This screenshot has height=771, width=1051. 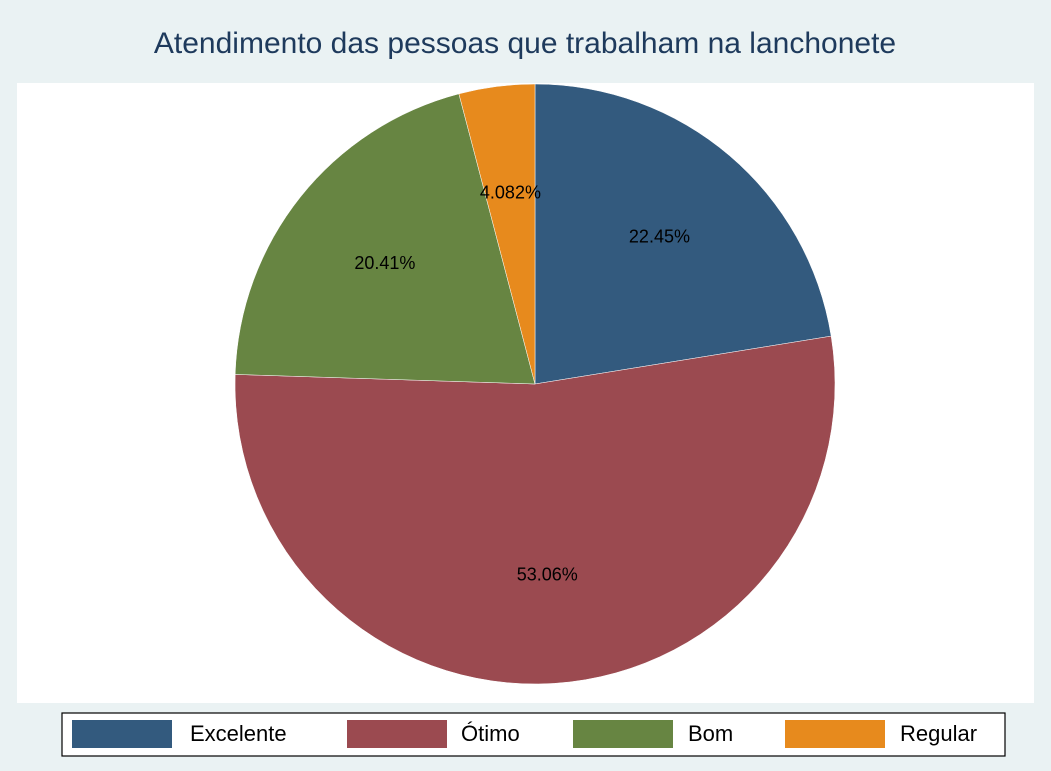 I want to click on data-label: 53.06%, so click(x=547, y=574).